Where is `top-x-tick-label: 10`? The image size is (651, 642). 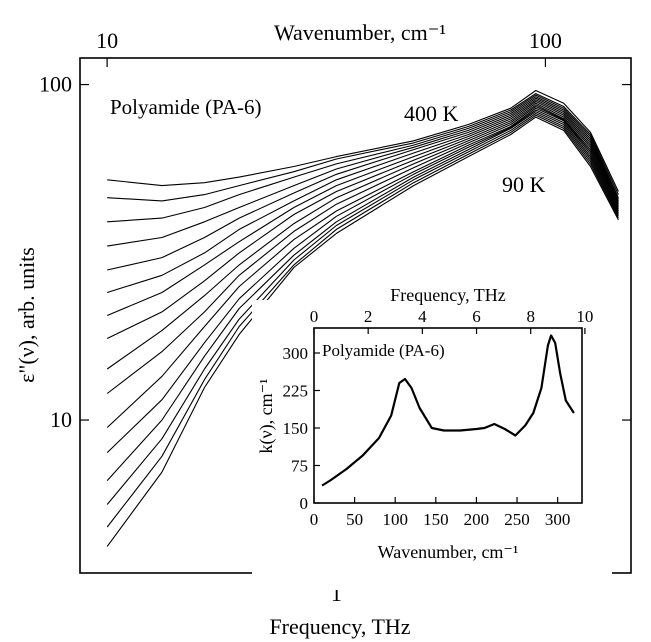 top-x-tick-label: 10 is located at coordinates (107, 40).